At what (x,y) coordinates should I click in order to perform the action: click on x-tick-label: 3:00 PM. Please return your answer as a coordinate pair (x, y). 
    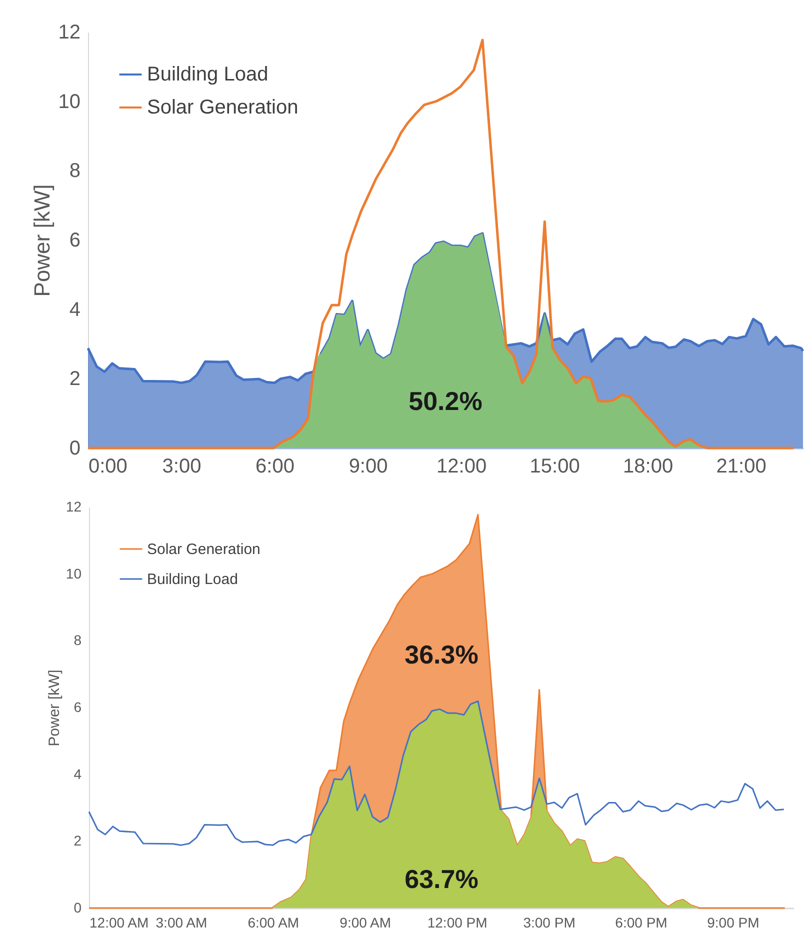
    Looking at the image, I should click on (549, 922).